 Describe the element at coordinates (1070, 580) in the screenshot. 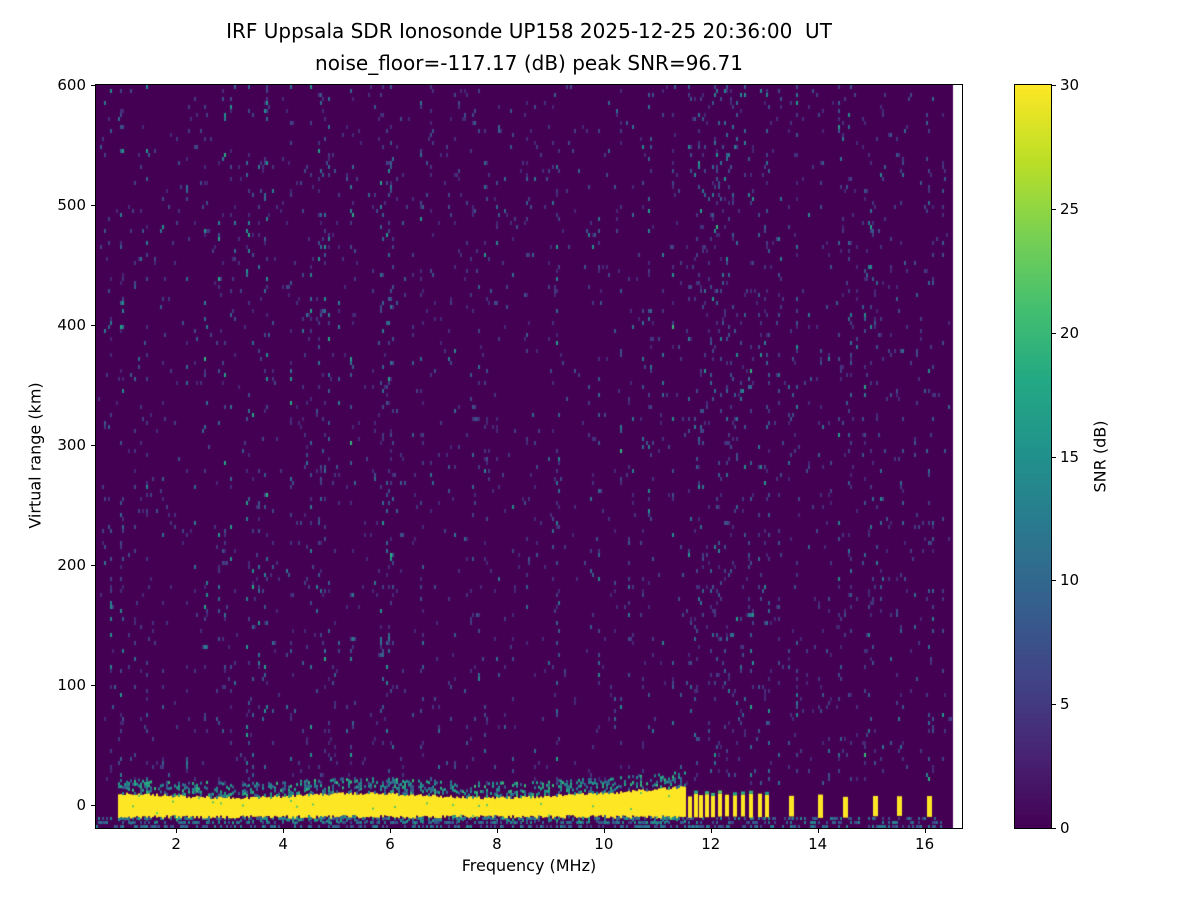

I see `colorbar-tick-label: 10` at that location.